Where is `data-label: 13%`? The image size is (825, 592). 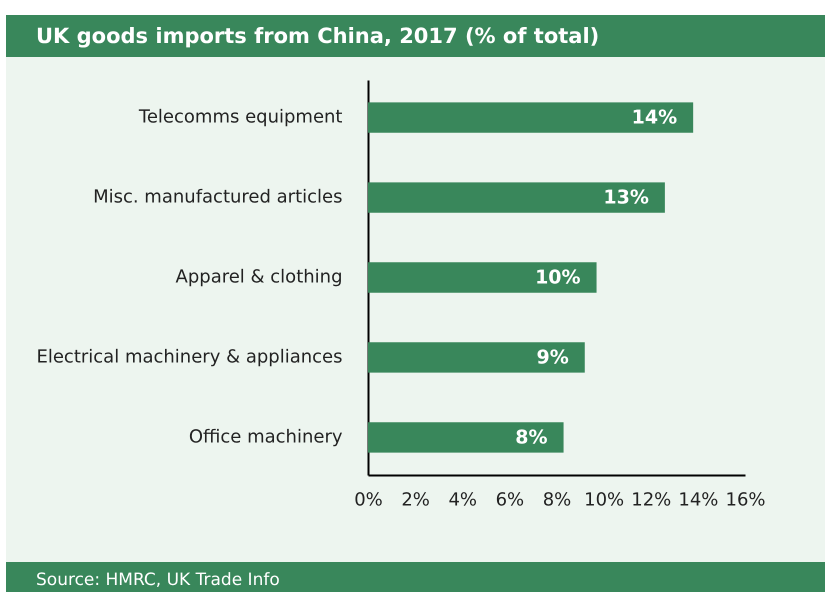 data-label: 13% is located at coordinates (626, 197).